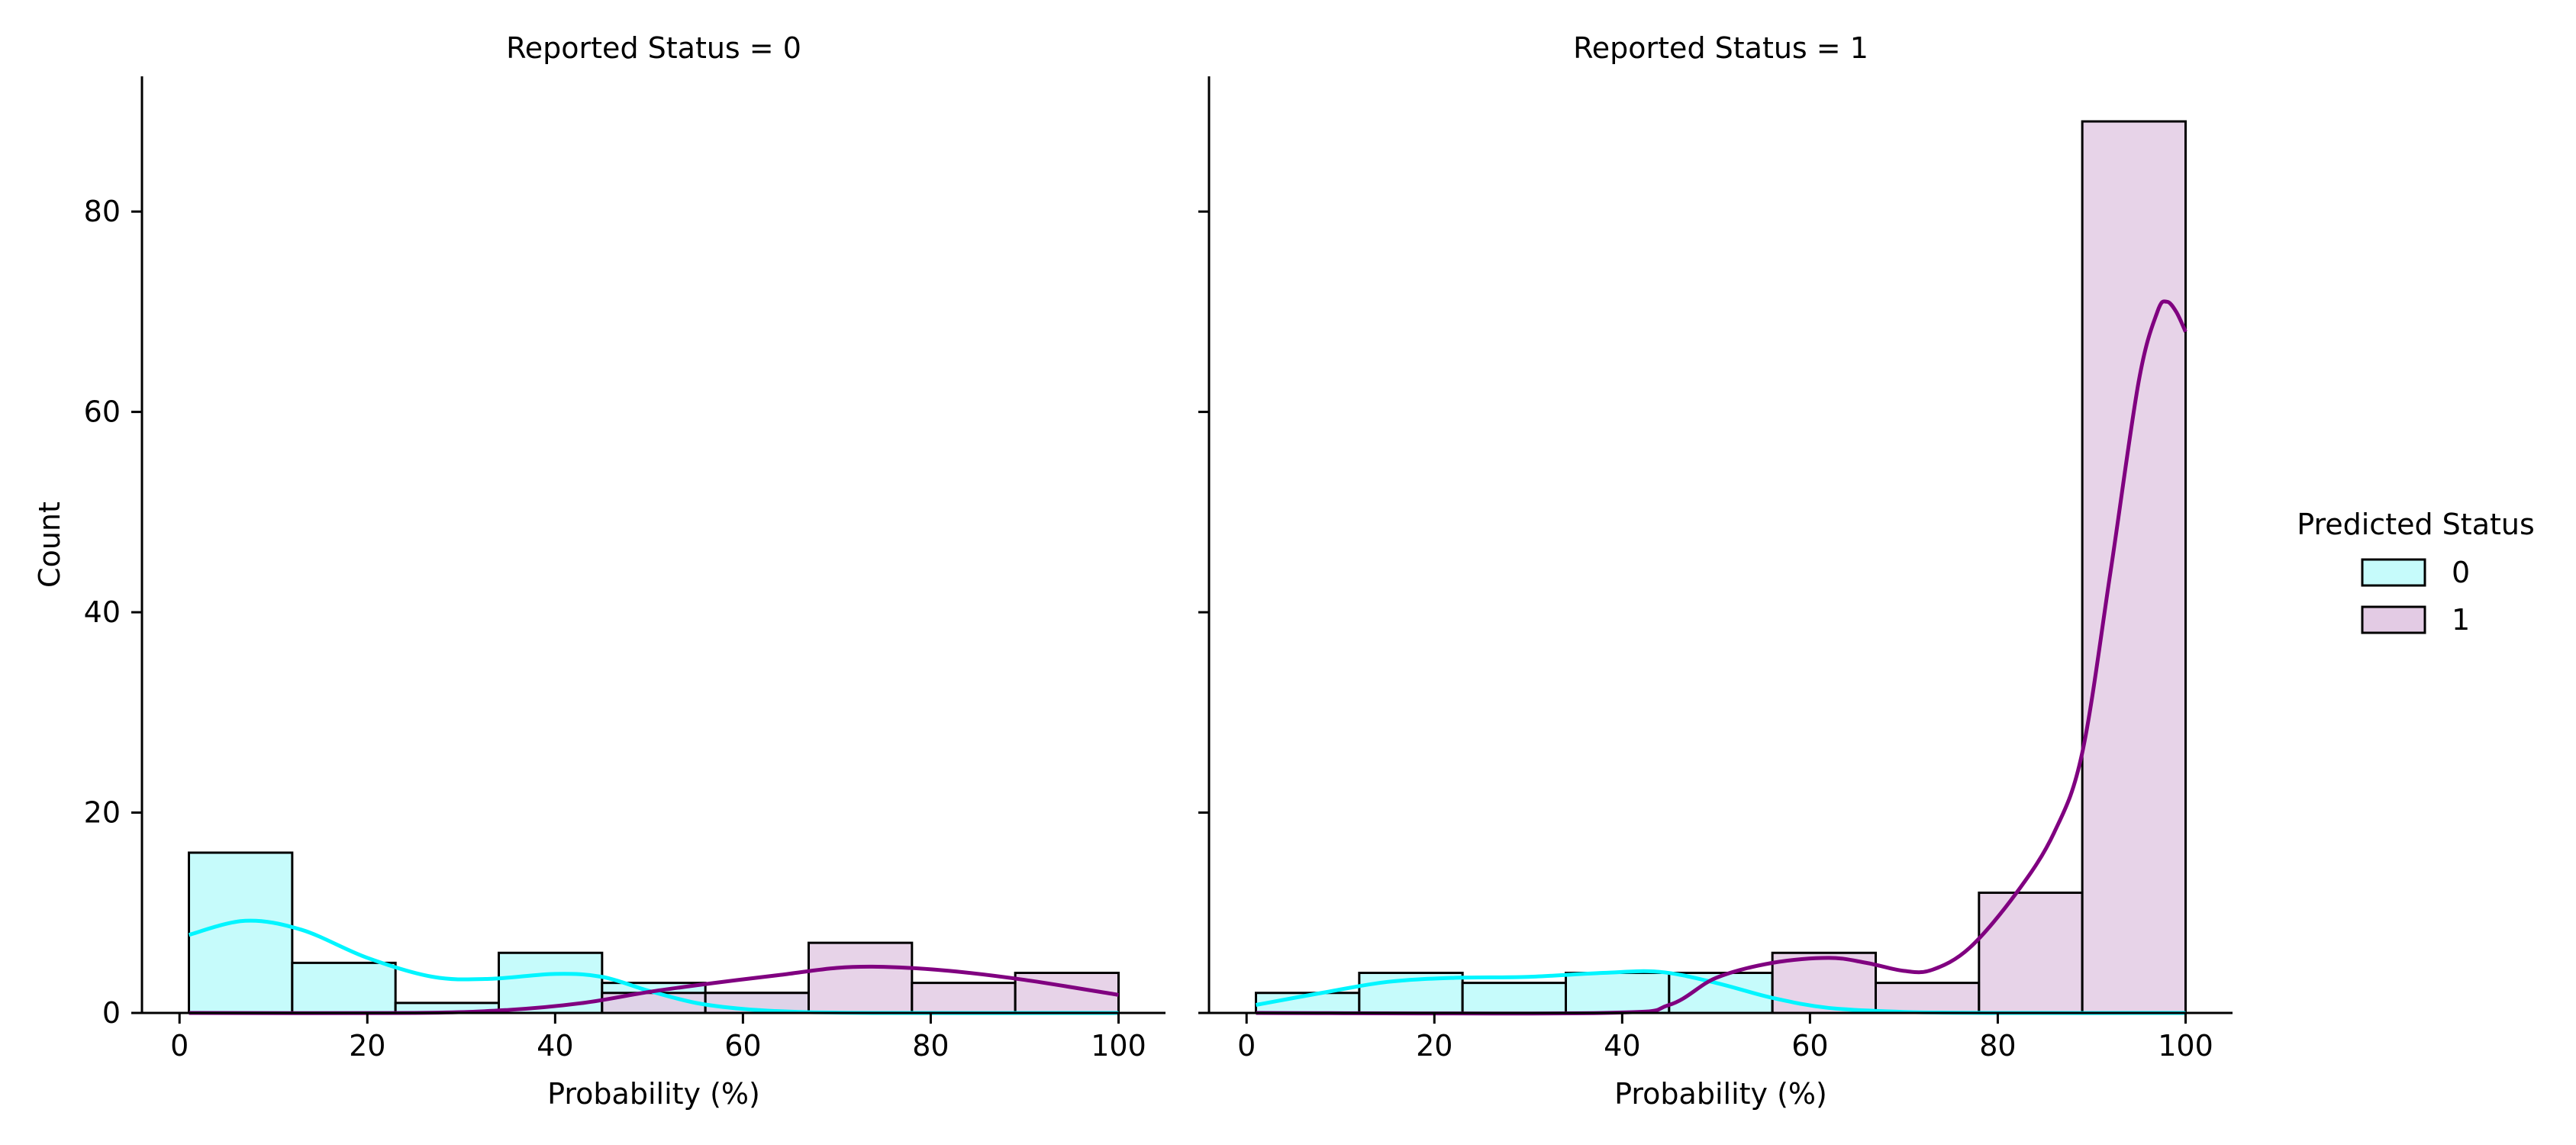 The width and height of the screenshot is (2576, 1145). What do you see at coordinates (2416, 524) in the screenshot?
I see `legend-title: Predicted Status` at bounding box center [2416, 524].